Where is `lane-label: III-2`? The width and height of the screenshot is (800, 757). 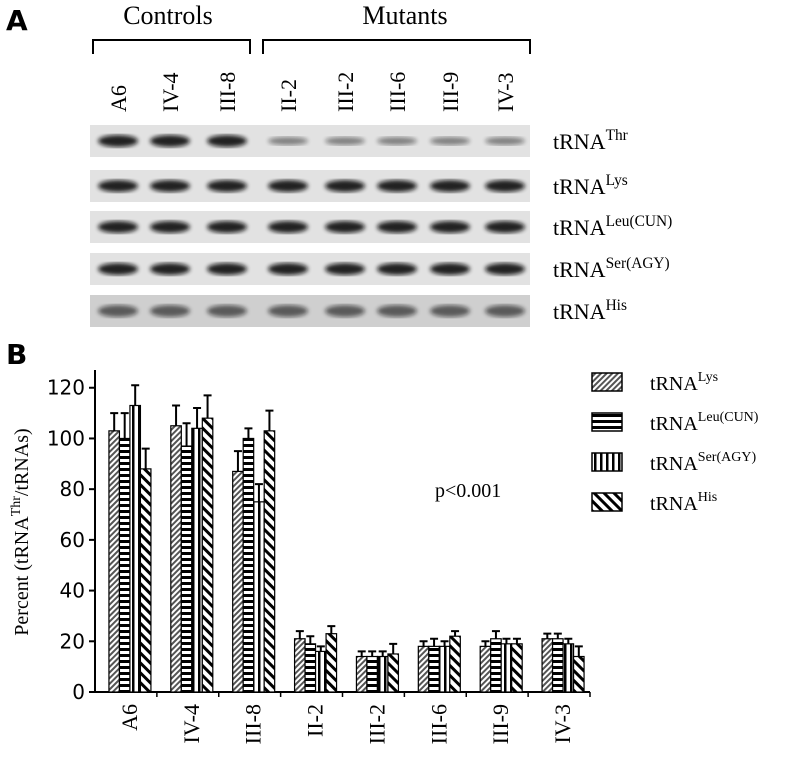 lane-label: III-2 is located at coordinates (345, 92).